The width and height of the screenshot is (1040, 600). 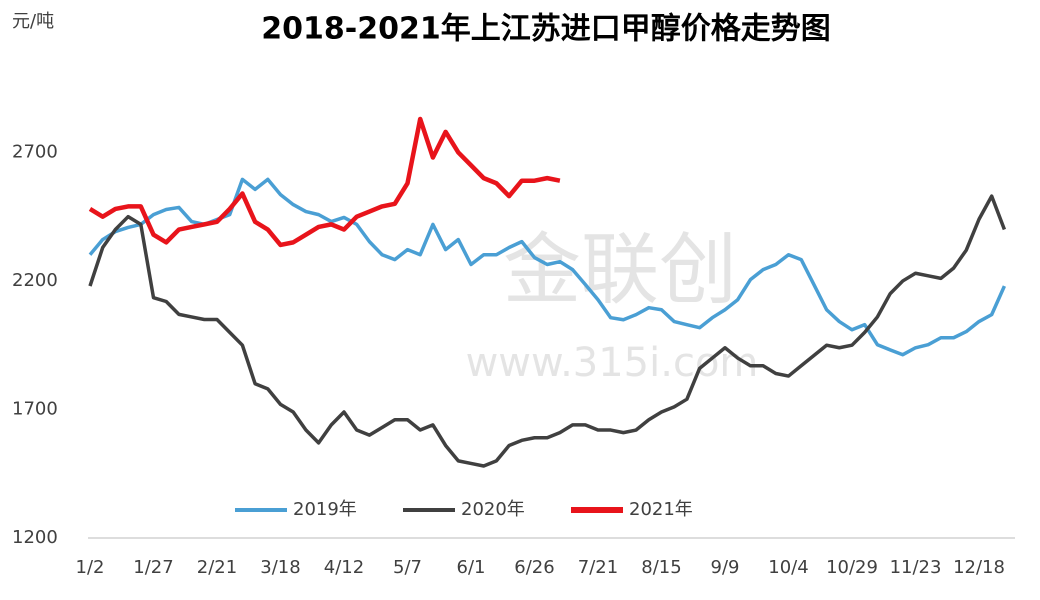 What do you see at coordinates (471, 567) in the screenshot?
I see `x-tick-label: 6/1` at bounding box center [471, 567].